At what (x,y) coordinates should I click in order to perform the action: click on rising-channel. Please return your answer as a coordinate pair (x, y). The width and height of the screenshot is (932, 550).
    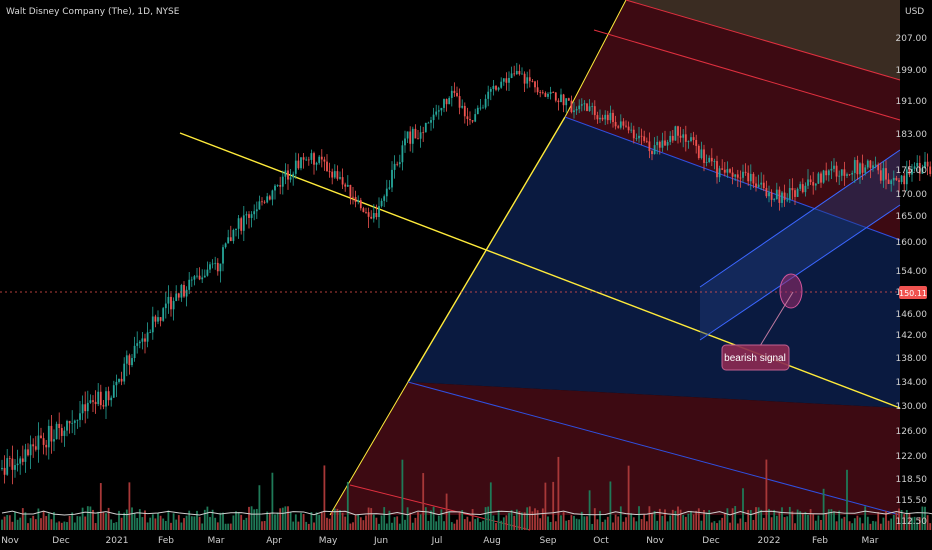
    Looking at the image, I should click on (800, 245).